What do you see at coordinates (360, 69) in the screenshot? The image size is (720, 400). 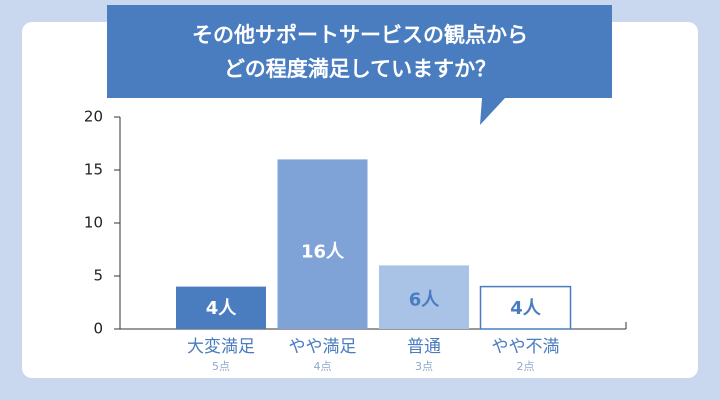 I see `chart-title: どの程度満足していますか？` at bounding box center [360, 69].